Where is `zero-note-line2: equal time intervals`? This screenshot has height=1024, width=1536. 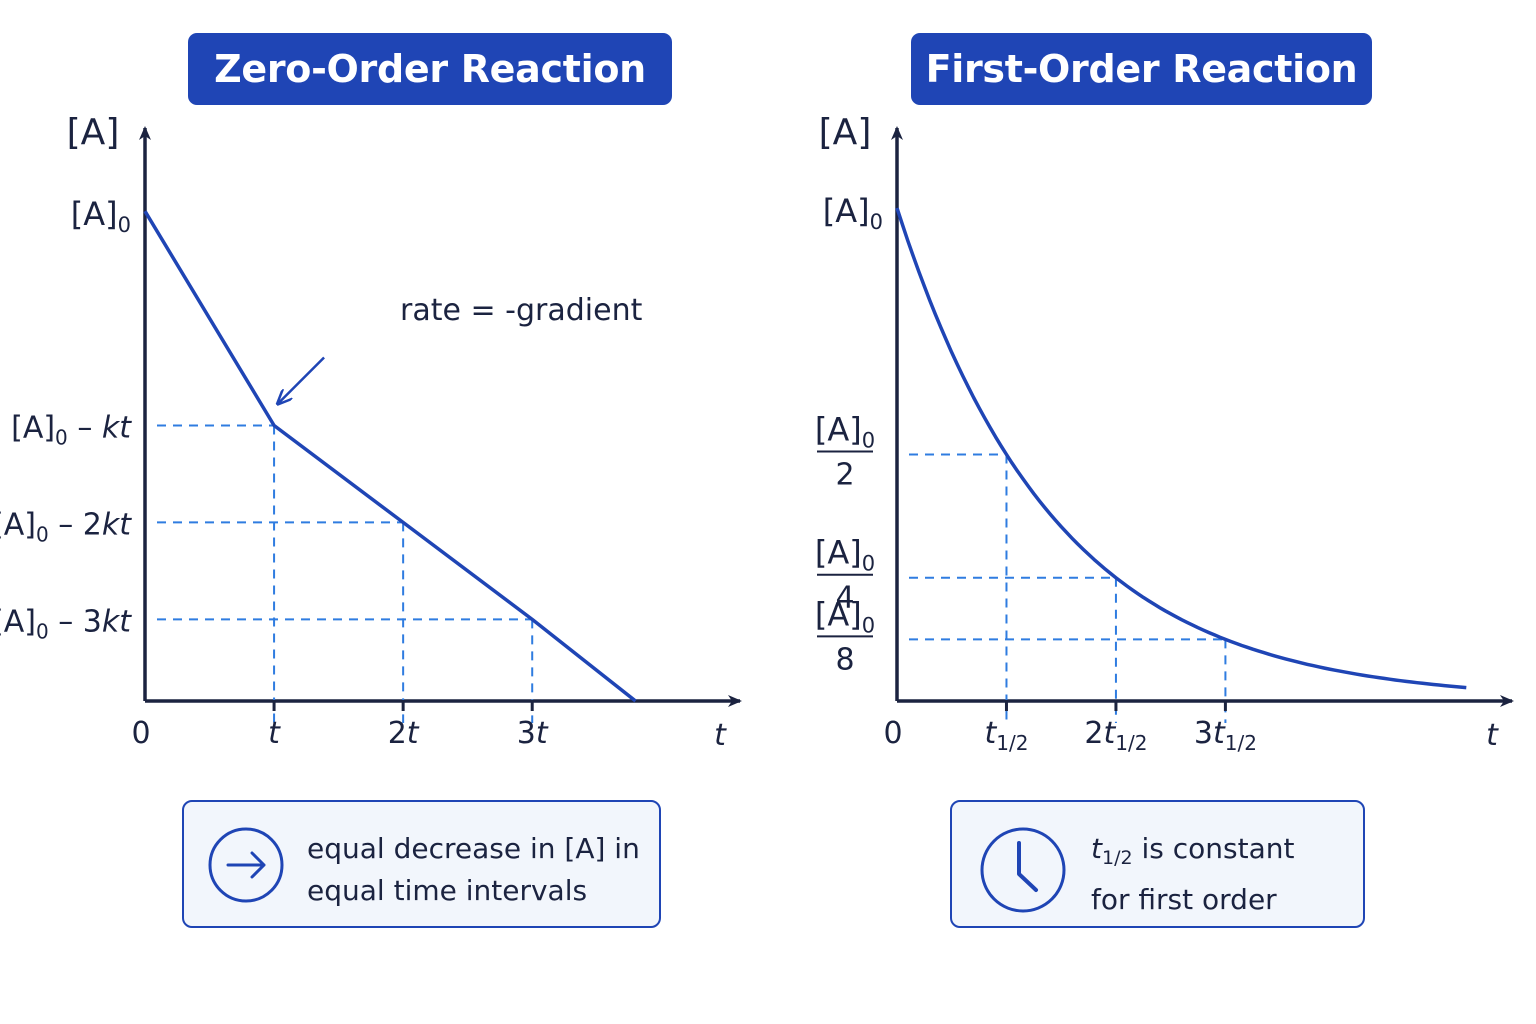 zero-note-line2: equal time intervals is located at coordinates (447, 890).